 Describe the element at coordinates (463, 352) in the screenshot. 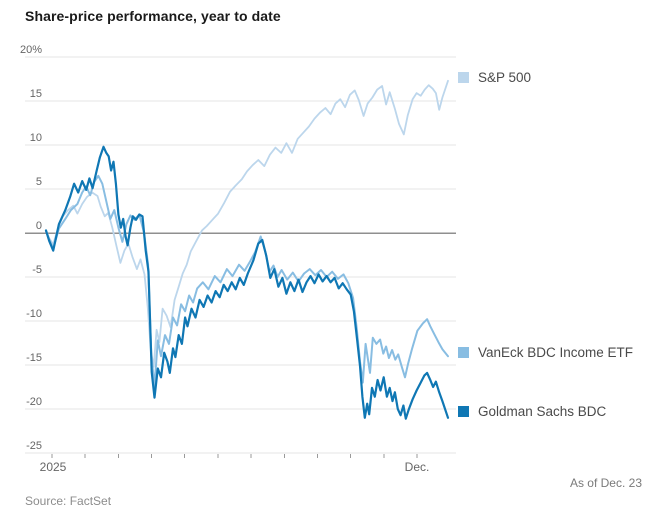

I see `legend-swatch-vaneck-icon` at that location.